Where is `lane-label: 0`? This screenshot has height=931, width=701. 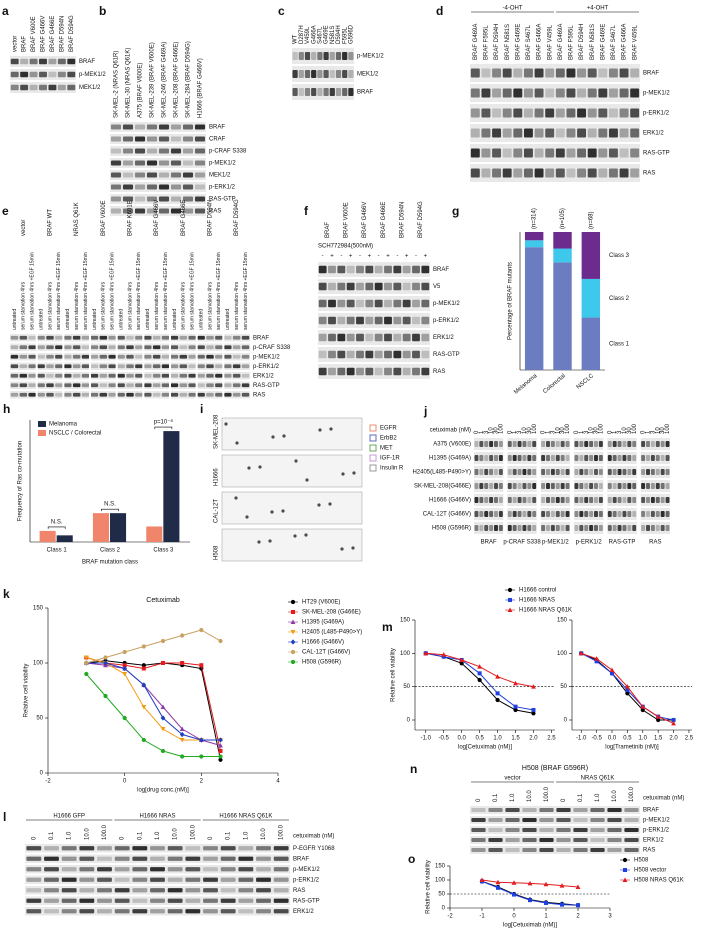 lane-label: 0 is located at coordinates (34, 838).